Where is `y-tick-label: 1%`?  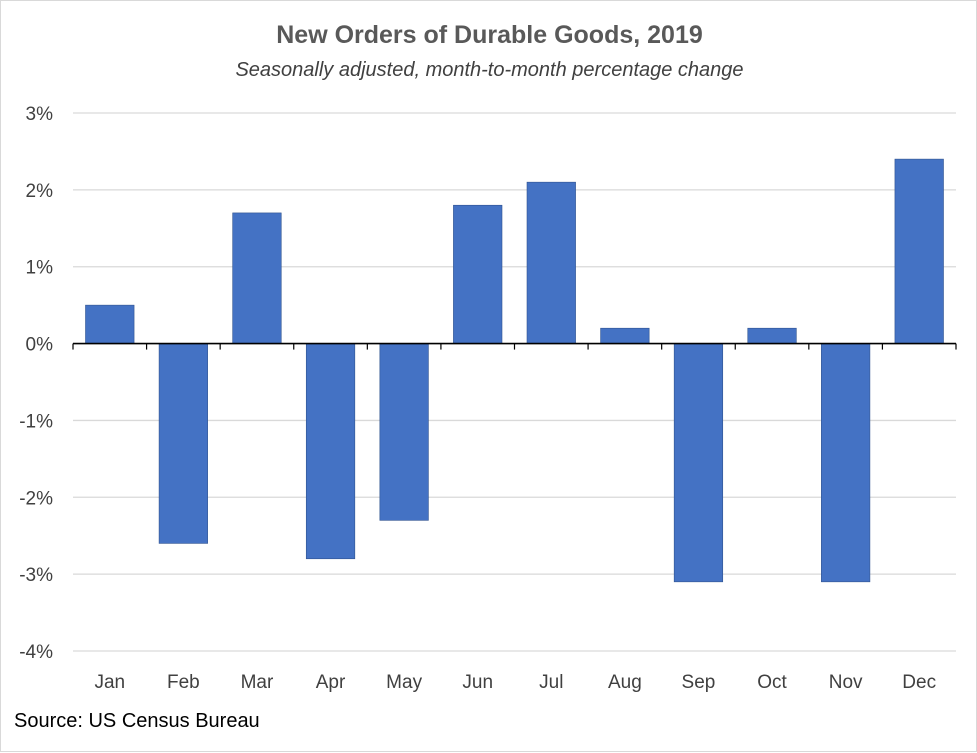
y-tick-label: 1% is located at coordinates (40, 268).